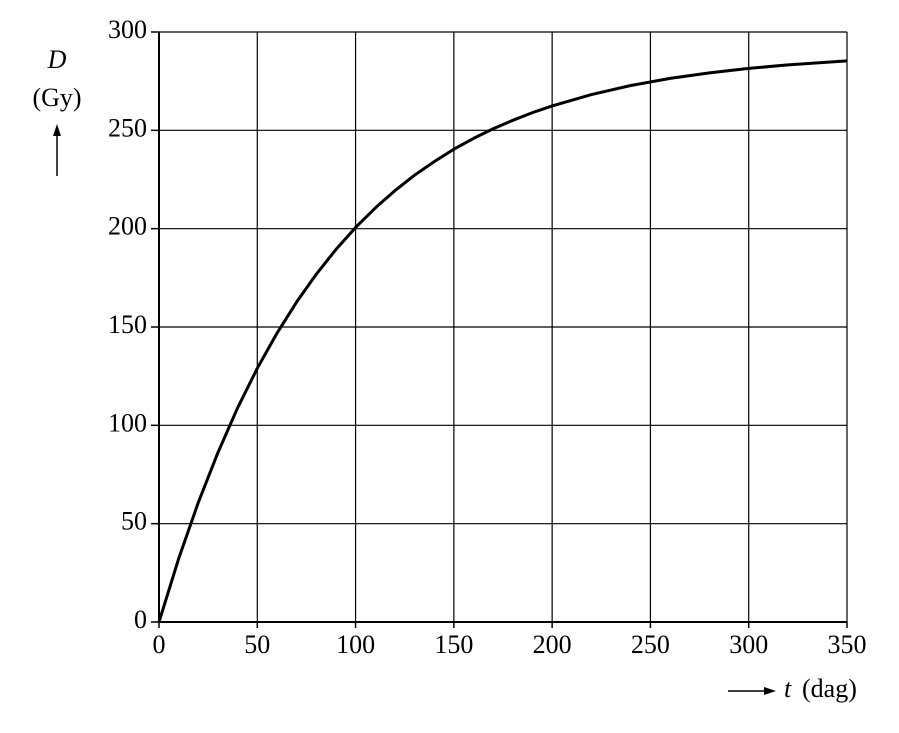 The width and height of the screenshot is (899, 733). I want to click on y-tick-label: 100, so click(127, 422).